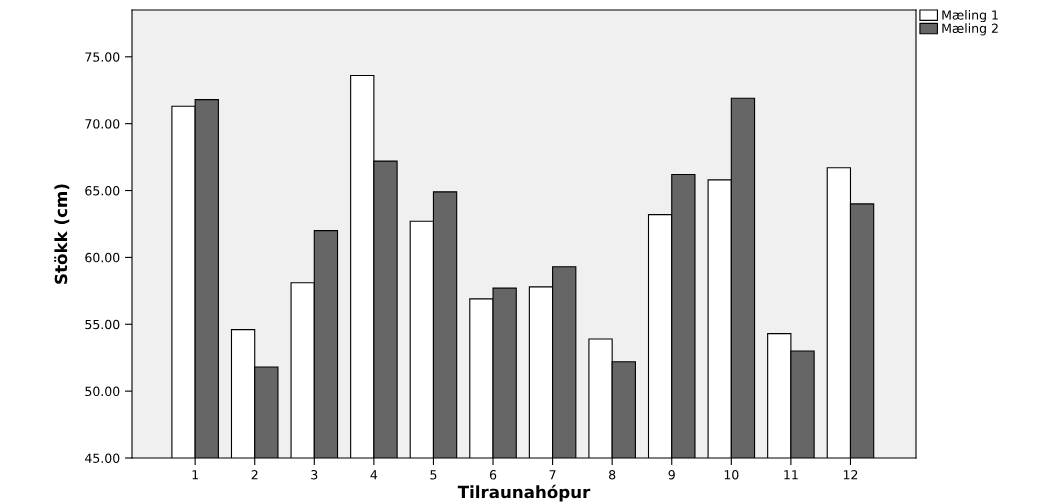 The width and height of the screenshot is (1045, 504). I want to click on x-tick-label: 9, so click(671, 475).